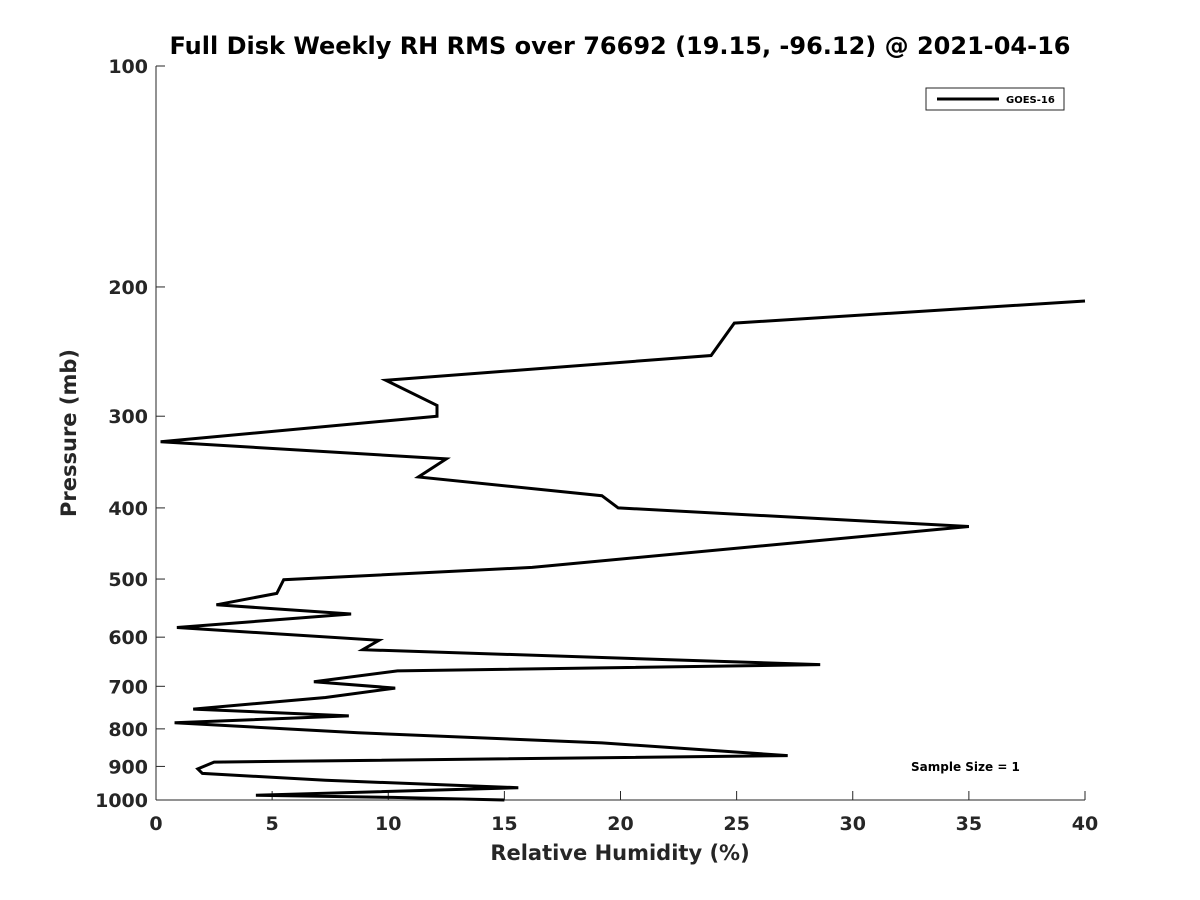 Image resolution: width=1200 pixels, height=900 pixels. Describe the element at coordinates (128, 509) in the screenshot. I see `y-tick-label: 400` at that location.